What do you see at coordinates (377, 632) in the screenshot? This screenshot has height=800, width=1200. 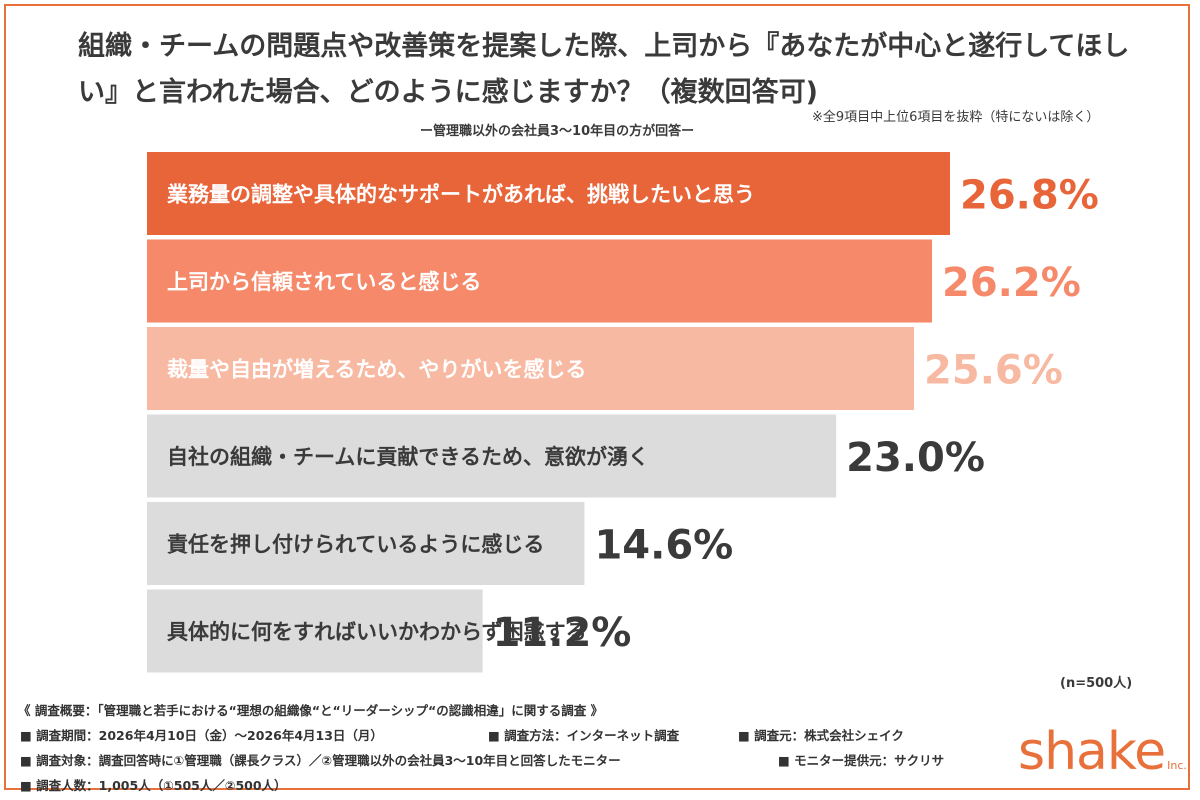 I see `bar-label-6: 具体的に何をすればいいかわからず困惑する` at bounding box center [377, 632].